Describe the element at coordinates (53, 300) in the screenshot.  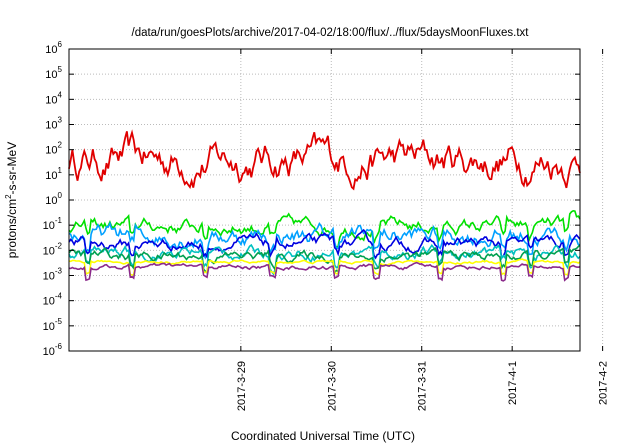
I see `y-tick-label: 10⁻⁴` at that location.